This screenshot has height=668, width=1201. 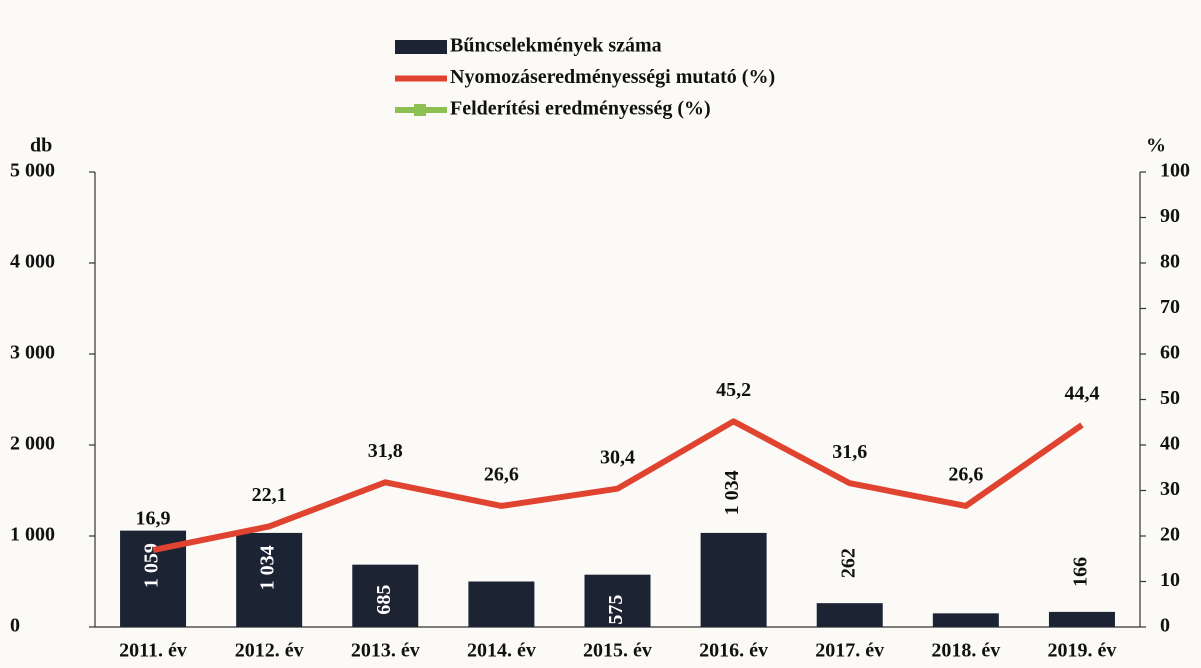 I want to click on y2-tick-label: 100, so click(x=1175, y=171).